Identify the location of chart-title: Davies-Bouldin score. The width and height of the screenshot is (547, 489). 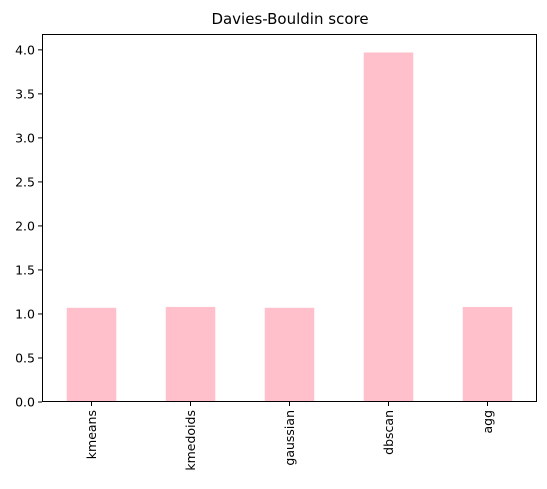
(289, 19).